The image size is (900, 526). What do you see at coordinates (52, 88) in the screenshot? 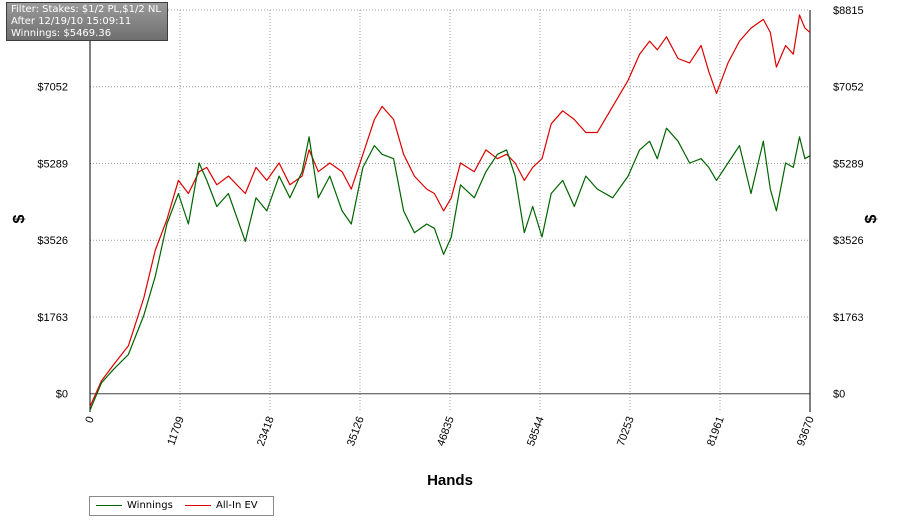
I see `y-tick-label-left: $7052` at bounding box center [52, 88].